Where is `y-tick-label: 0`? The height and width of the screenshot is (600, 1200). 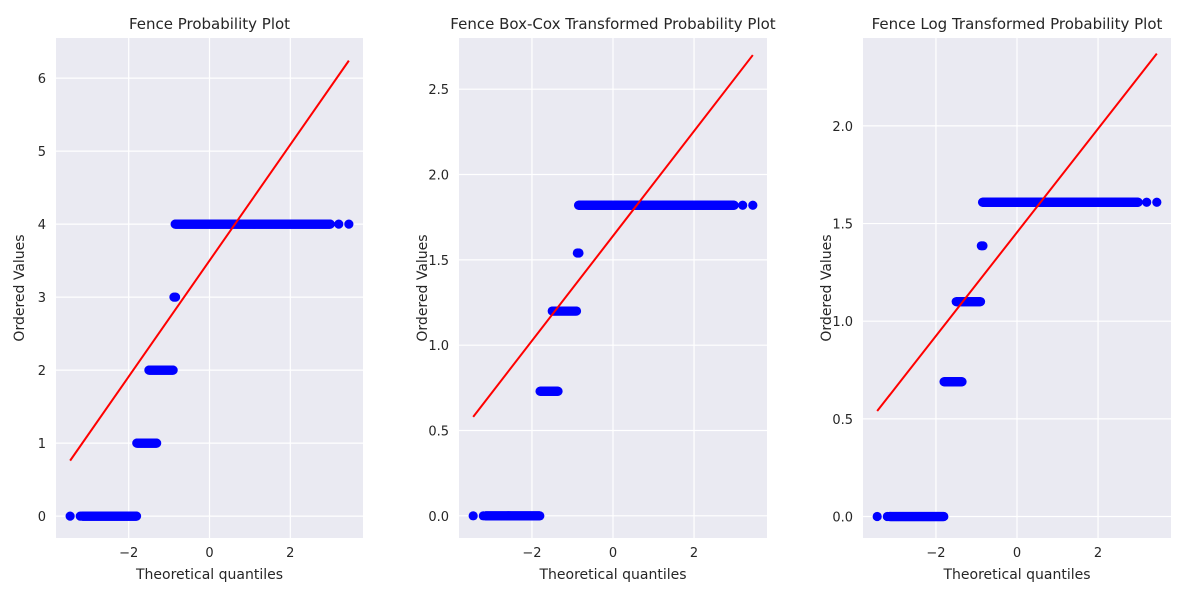
y-tick-label: 0 is located at coordinates (42, 517).